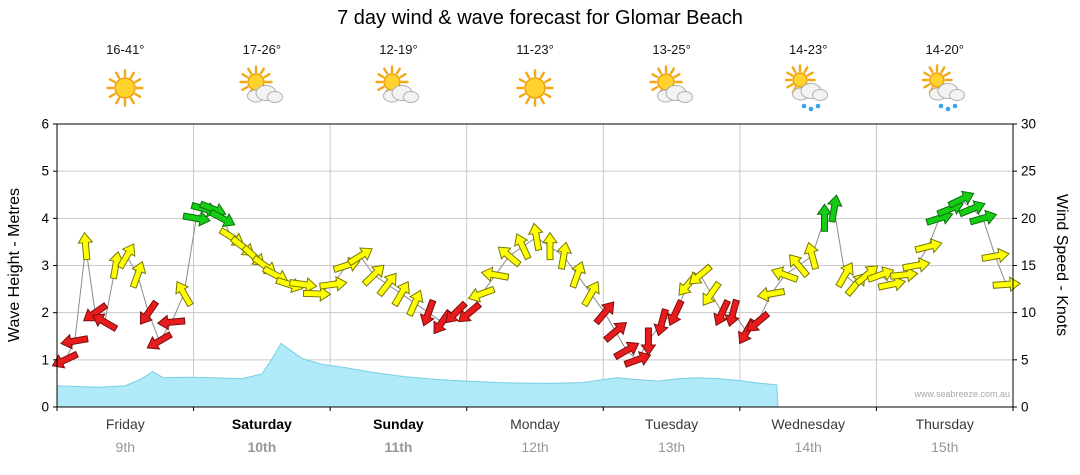 Image resolution: width=1080 pixels, height=475 pixels. What do you see at coordinates (398, 435) in the screenshot?
I see `day-column-footer: Sunday 11th` at bounding box center [398, 435].